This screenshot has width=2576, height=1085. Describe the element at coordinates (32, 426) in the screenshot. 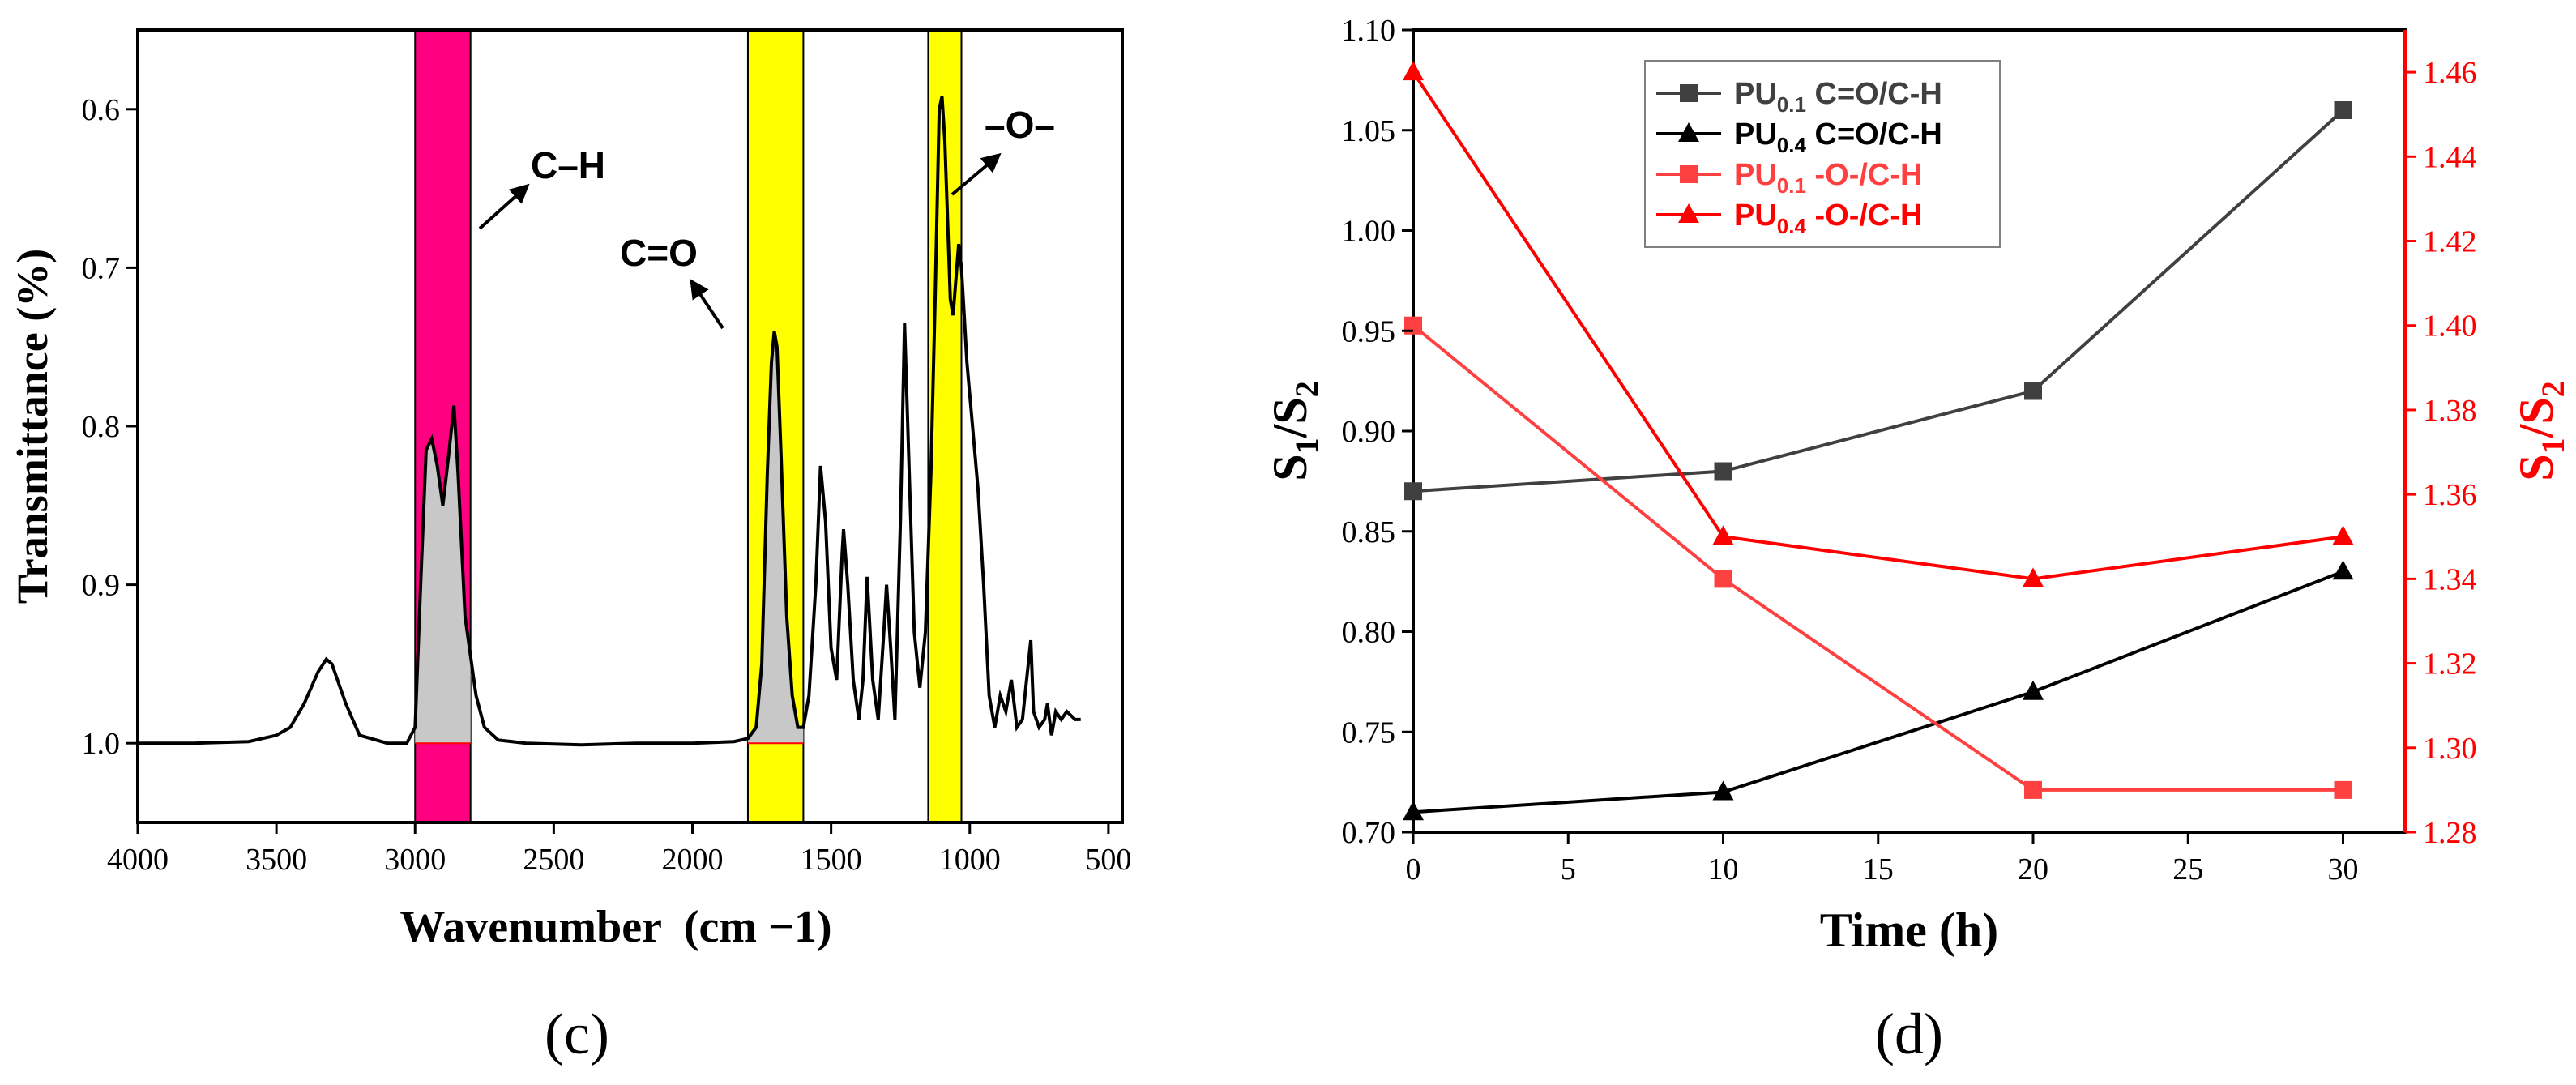

I see `y-axis-label: Transmittance (%)` at that location.